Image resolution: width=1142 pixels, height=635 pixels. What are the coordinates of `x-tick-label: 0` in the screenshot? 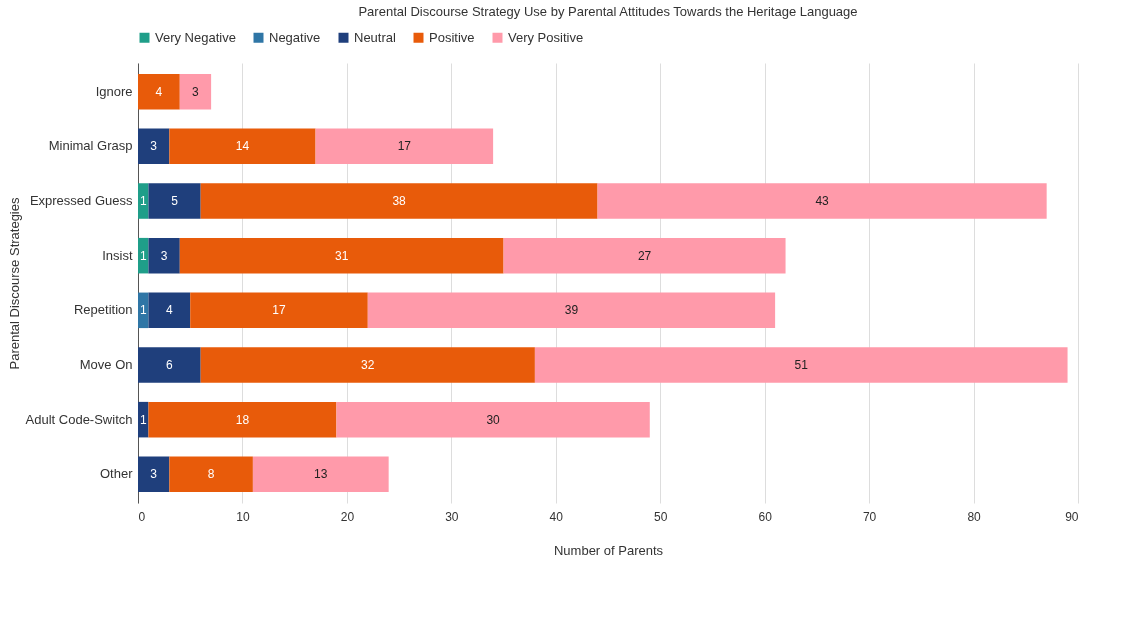 It's located at (142, 516).